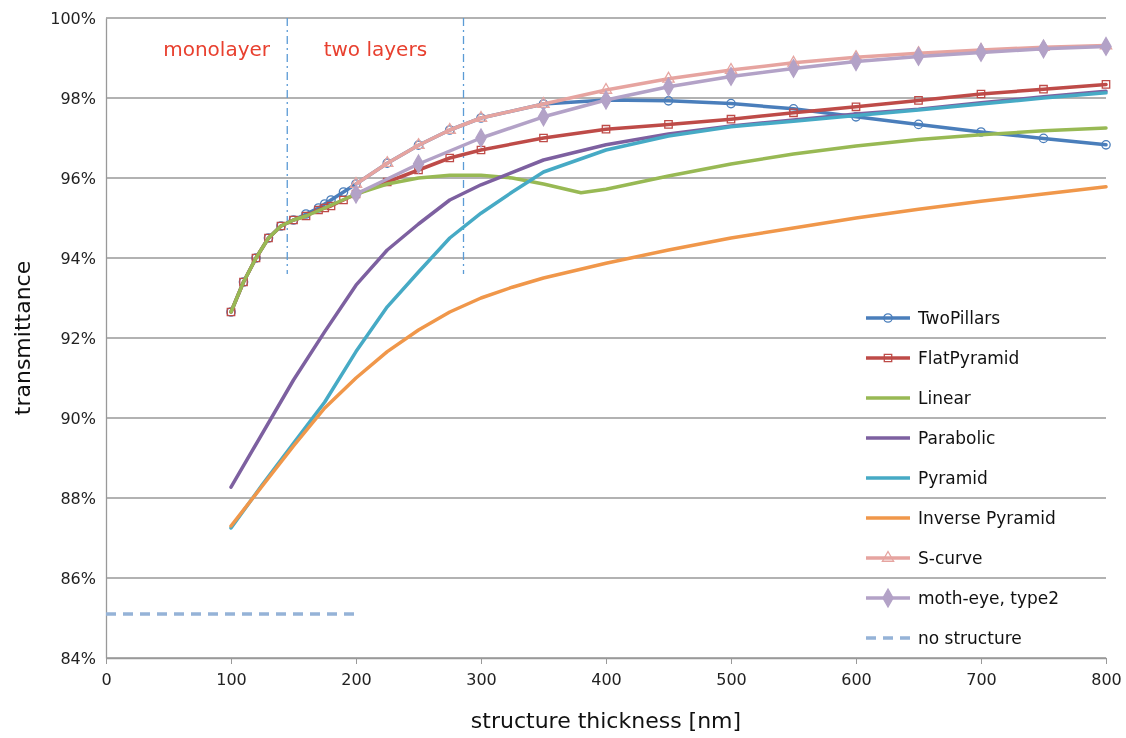  I want to click on y-axis-title: transmittance, so click(22, 338).